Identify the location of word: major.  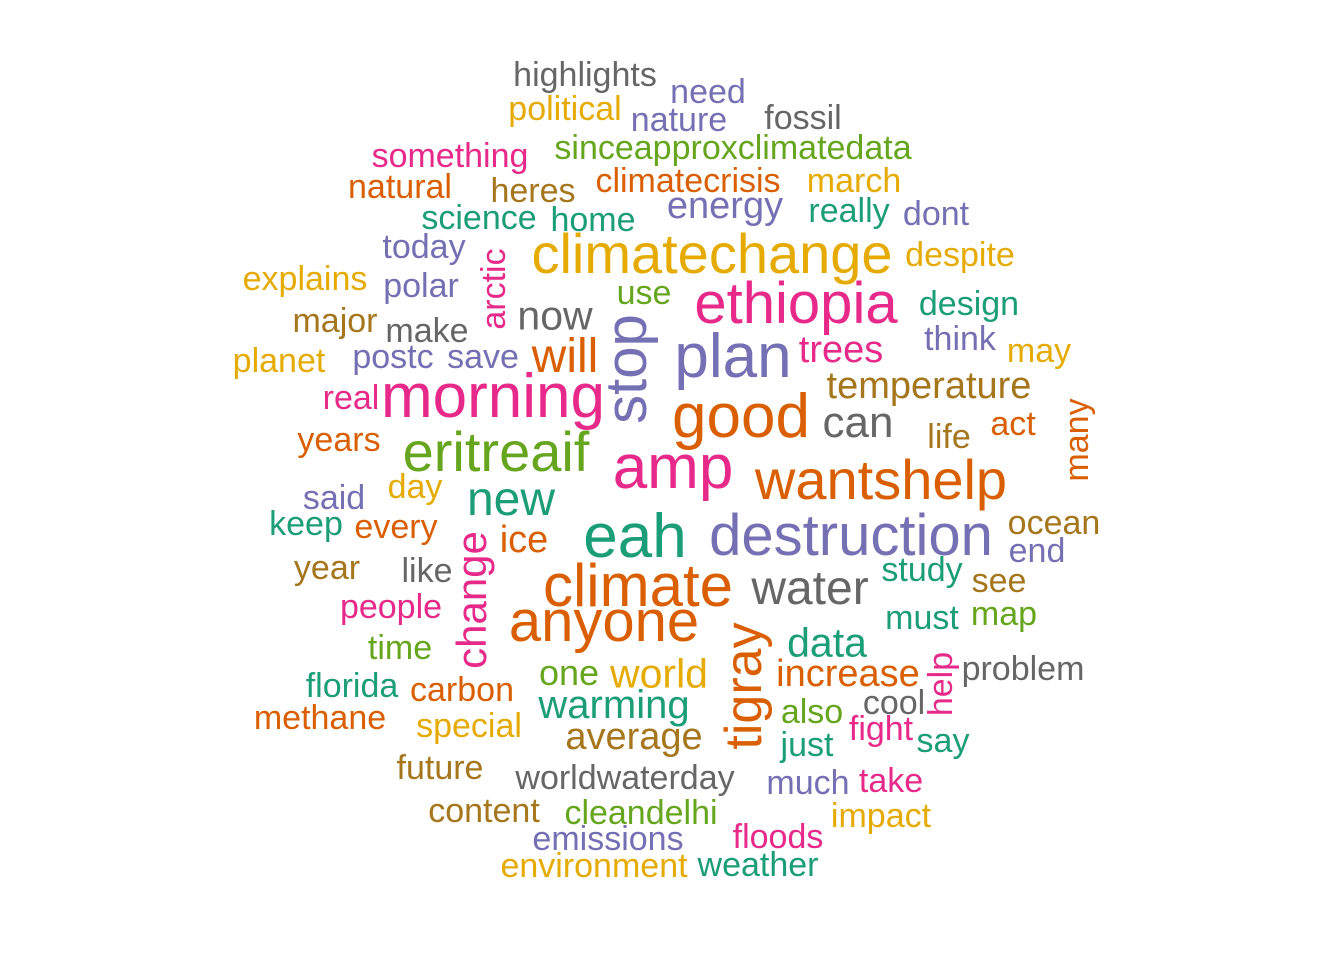
(335, 321).